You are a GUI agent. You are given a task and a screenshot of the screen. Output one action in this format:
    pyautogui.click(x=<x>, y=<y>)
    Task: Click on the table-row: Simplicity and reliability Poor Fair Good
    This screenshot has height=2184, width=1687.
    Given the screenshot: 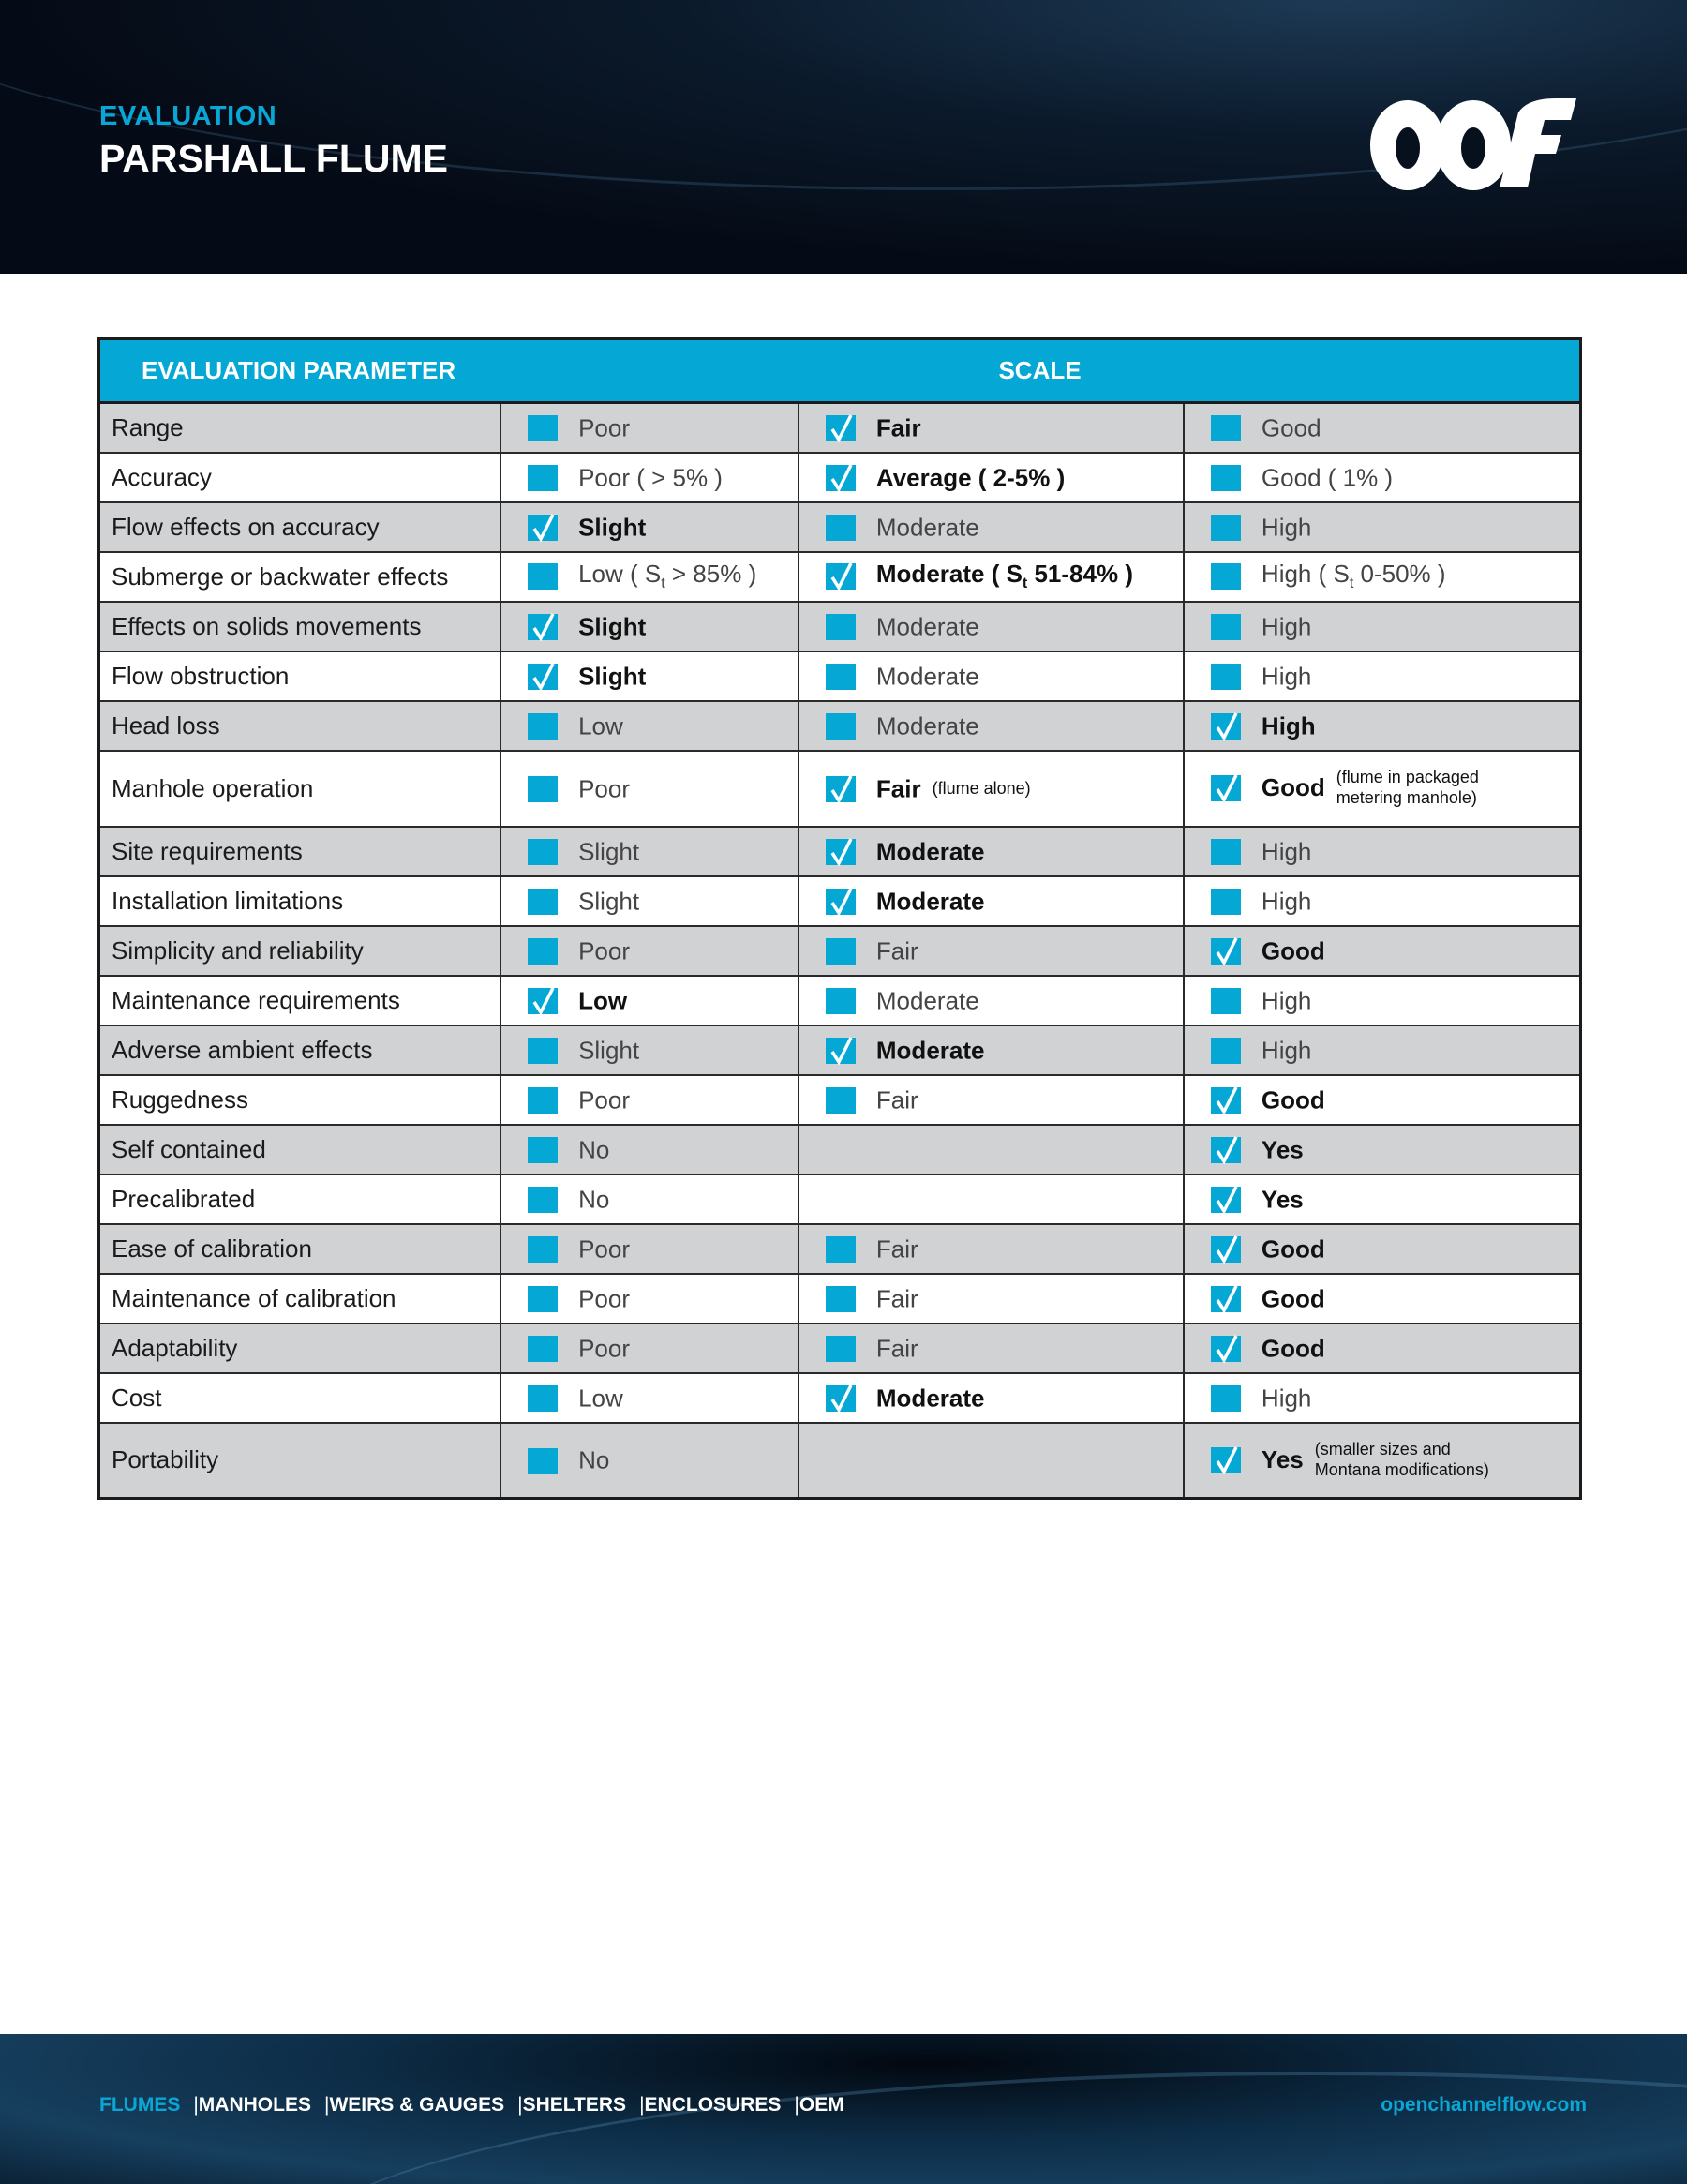 What is the action you would take?
    pyautogui.click(x=839, y=950)
    